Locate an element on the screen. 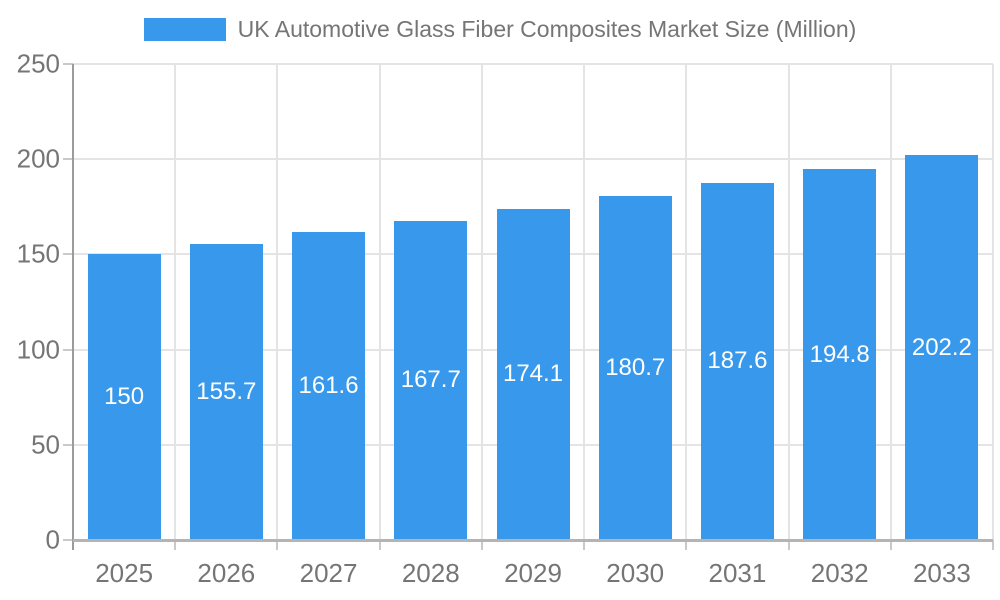  y-axis-tick-label: 200 is located at coordinates (38, 158).